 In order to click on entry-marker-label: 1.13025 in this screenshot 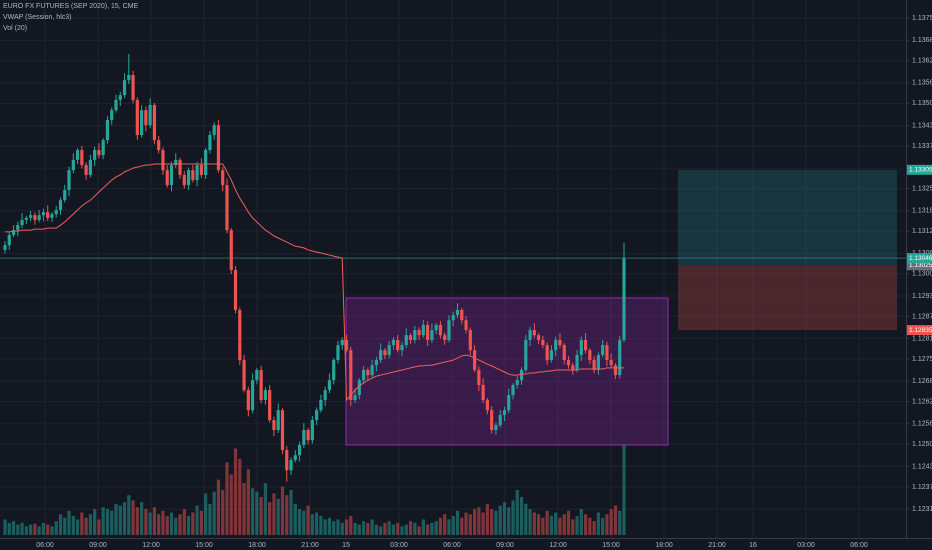, I will do `click(920, 265)`.